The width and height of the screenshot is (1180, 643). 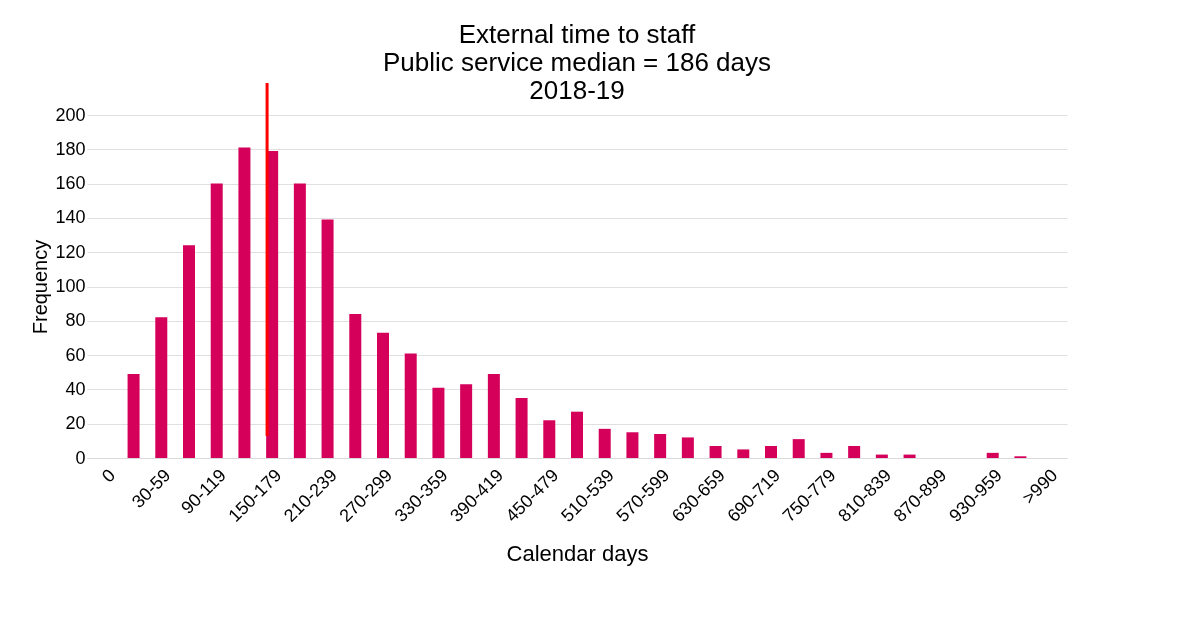 What do you see at coordinates (75, 388) in the screenshot?
I see `y-tick-label: 40` at bounding box center [75, 388].